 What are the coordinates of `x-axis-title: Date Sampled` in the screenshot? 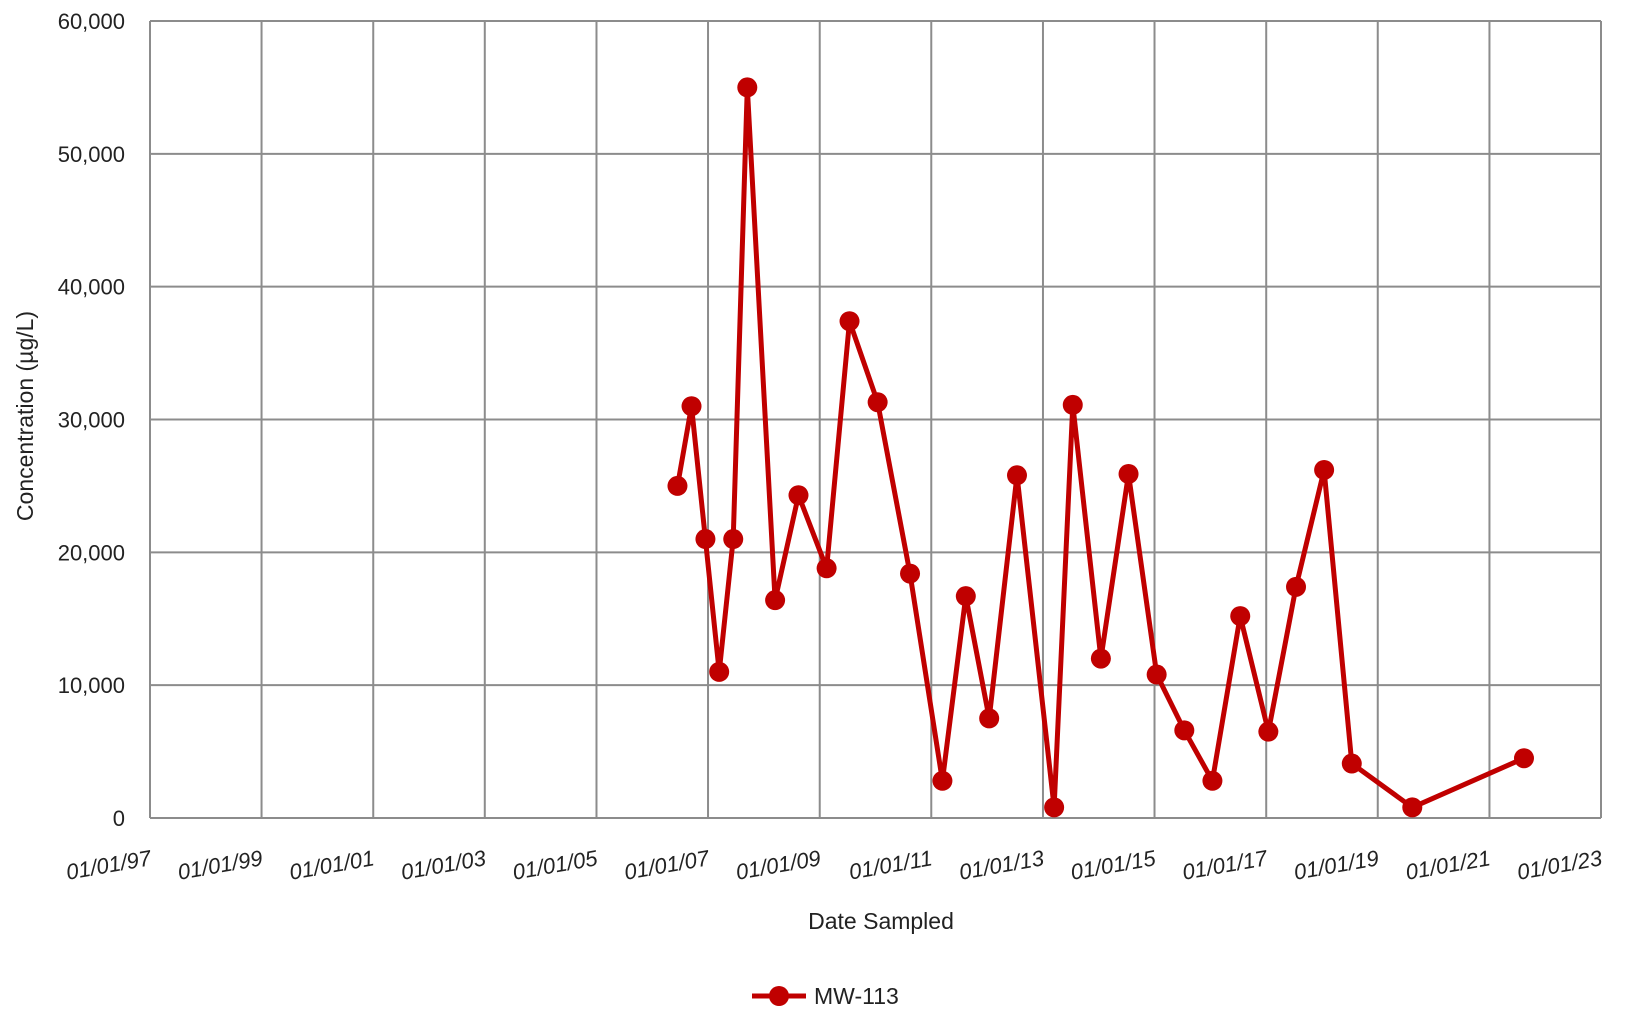 It's located at (881, 921).